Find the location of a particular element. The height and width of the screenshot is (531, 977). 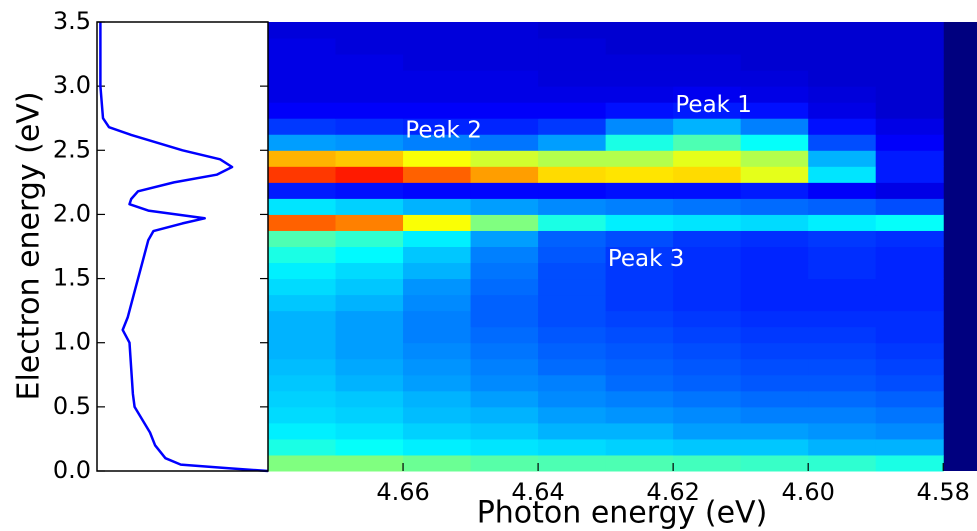

annotation: Peak 3 is located at coordinates (646, 259).